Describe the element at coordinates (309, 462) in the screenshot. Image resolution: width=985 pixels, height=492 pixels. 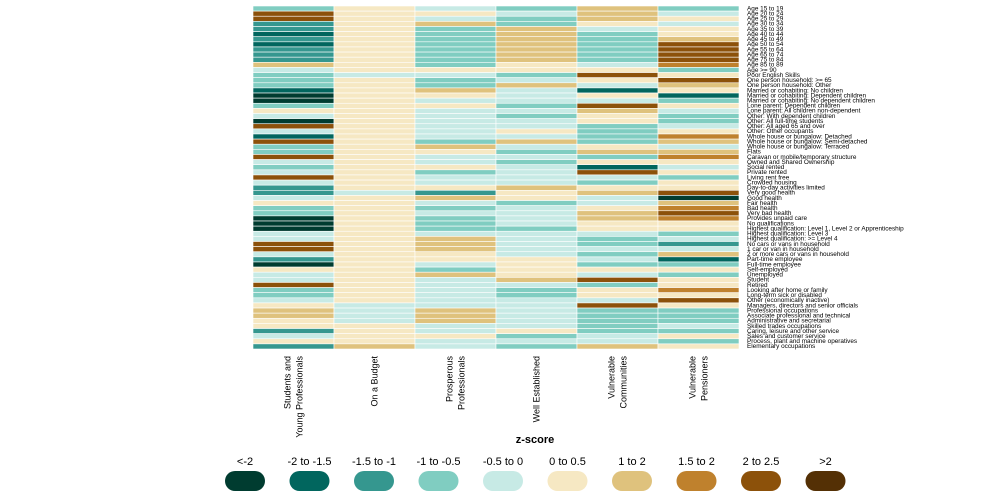
I see `legend-label: -2 to -1.5` at that location.